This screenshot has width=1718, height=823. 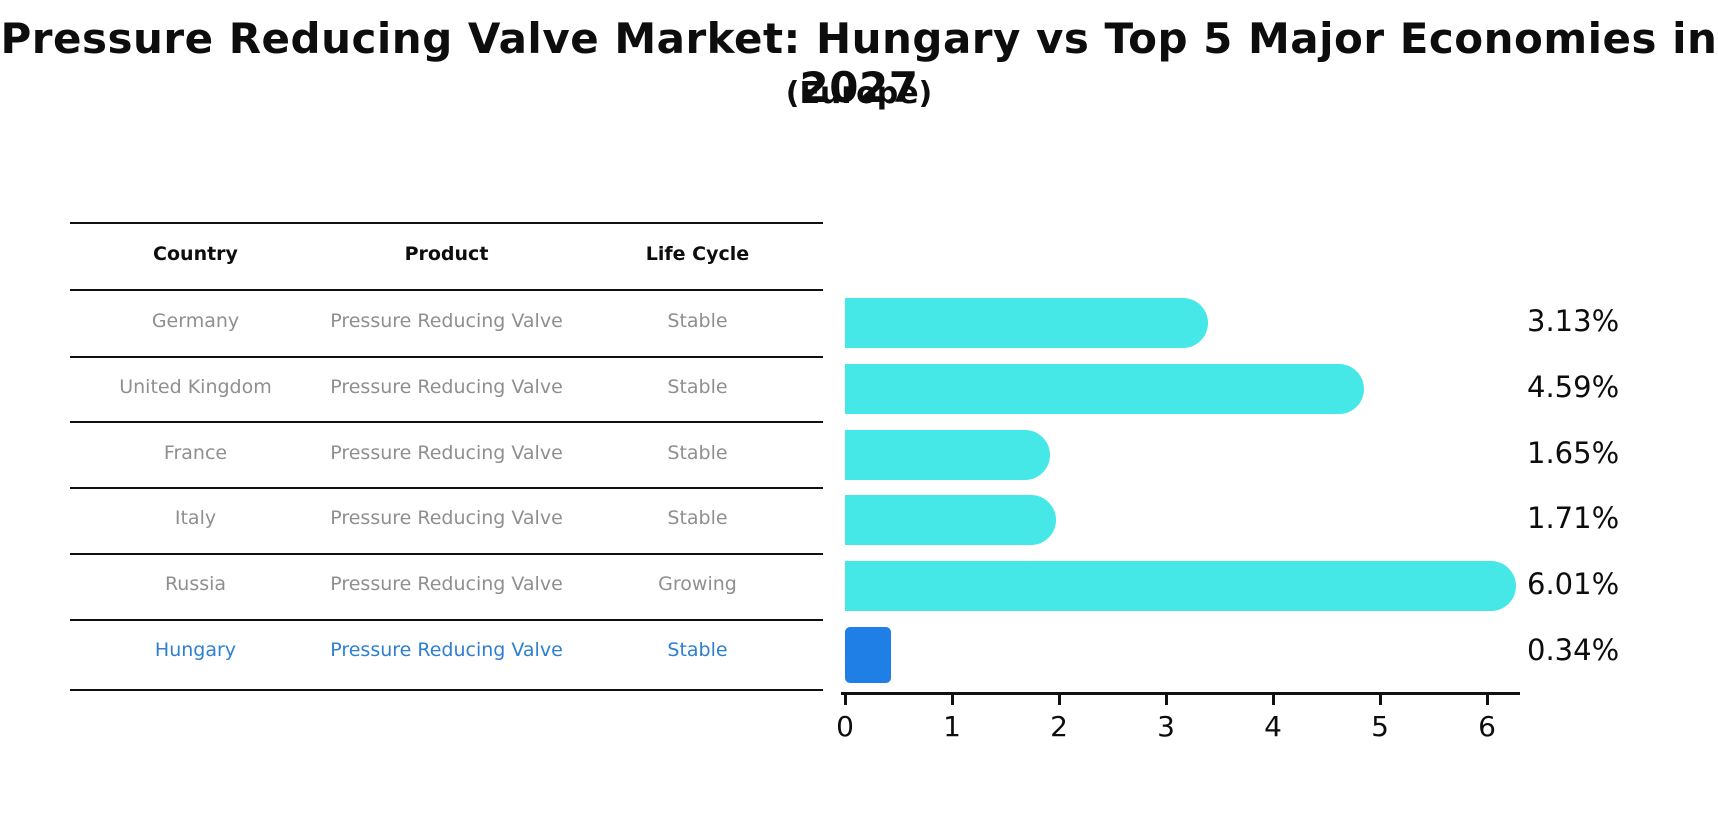 I want to click on column-header-product: Product, so click(x=446, y=254).